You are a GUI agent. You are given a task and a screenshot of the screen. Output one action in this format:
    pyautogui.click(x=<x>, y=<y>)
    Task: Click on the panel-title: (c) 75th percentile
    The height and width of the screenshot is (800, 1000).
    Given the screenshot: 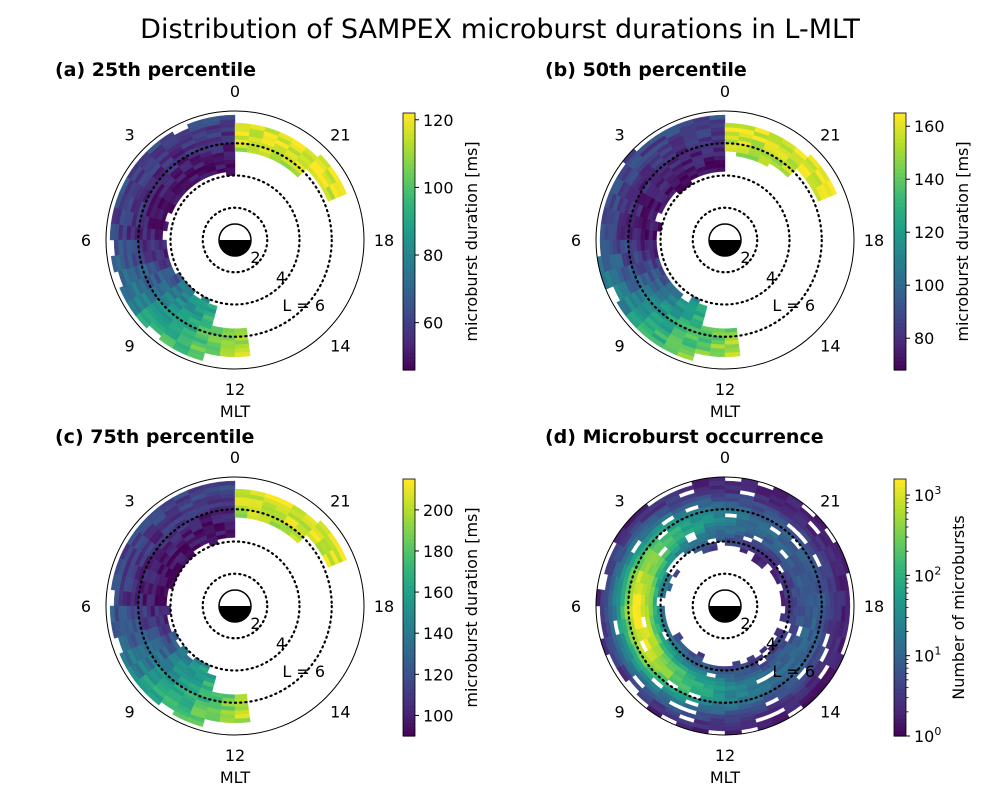 What is the action you would take?
    pyautogui.click(x=154, y=437)
    